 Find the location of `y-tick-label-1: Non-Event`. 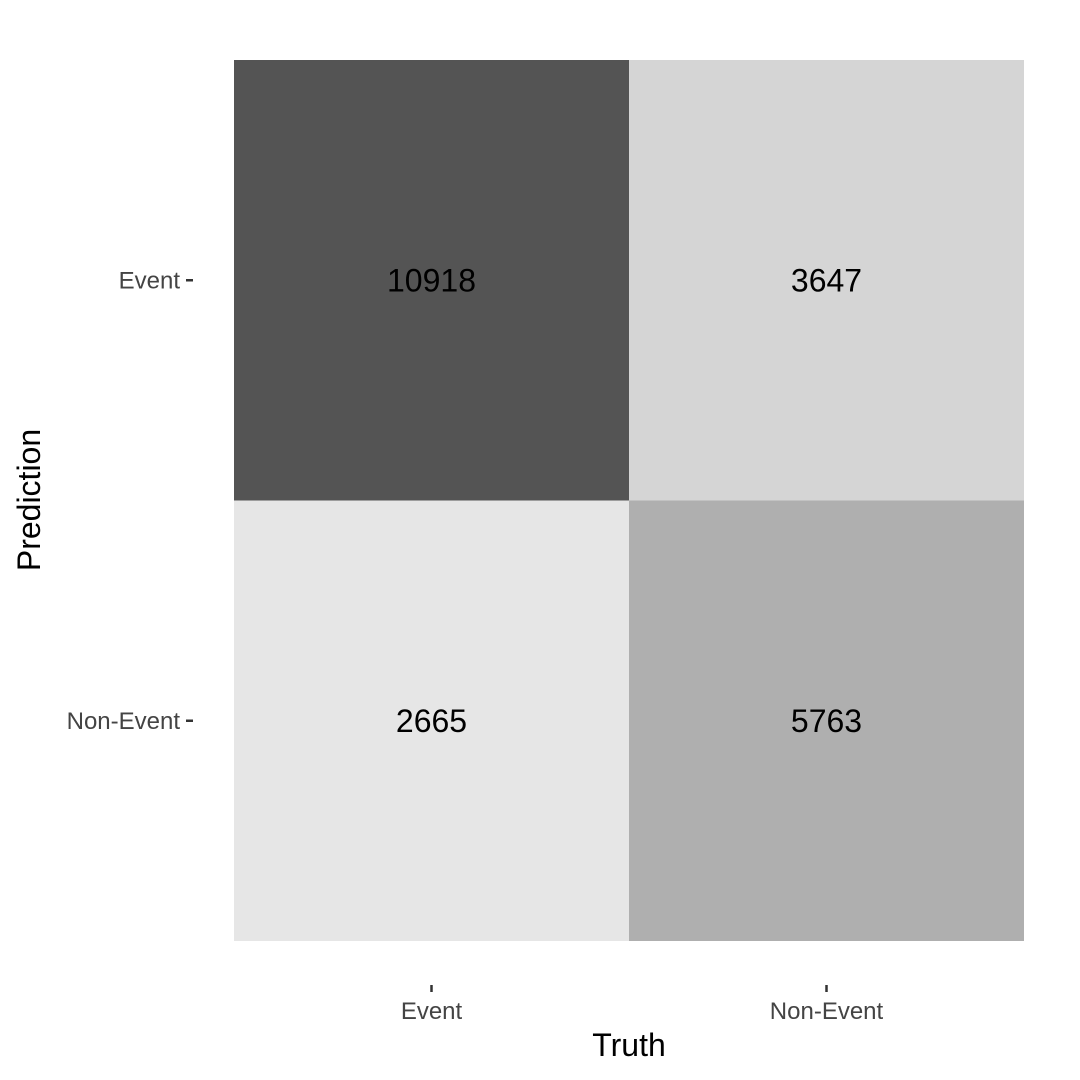

y-tick-label-1: Non-Event is located at coordinates (124, 721).